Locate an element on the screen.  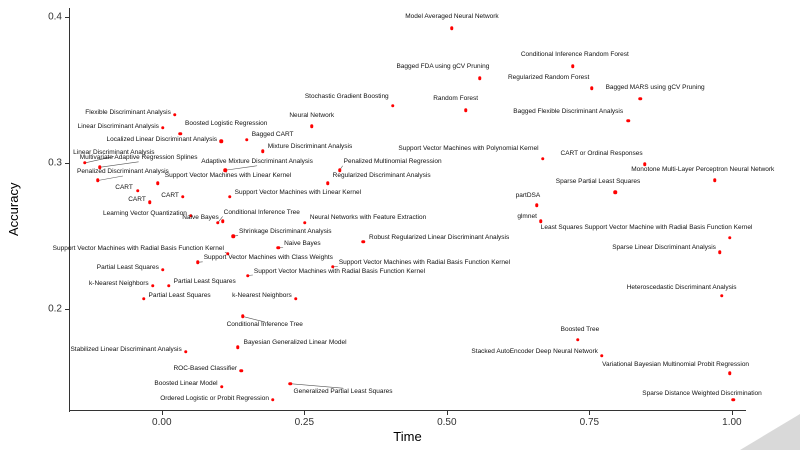
point-label: Sparse Distance Weighted Discrimination is located at coordinates (702, 393).